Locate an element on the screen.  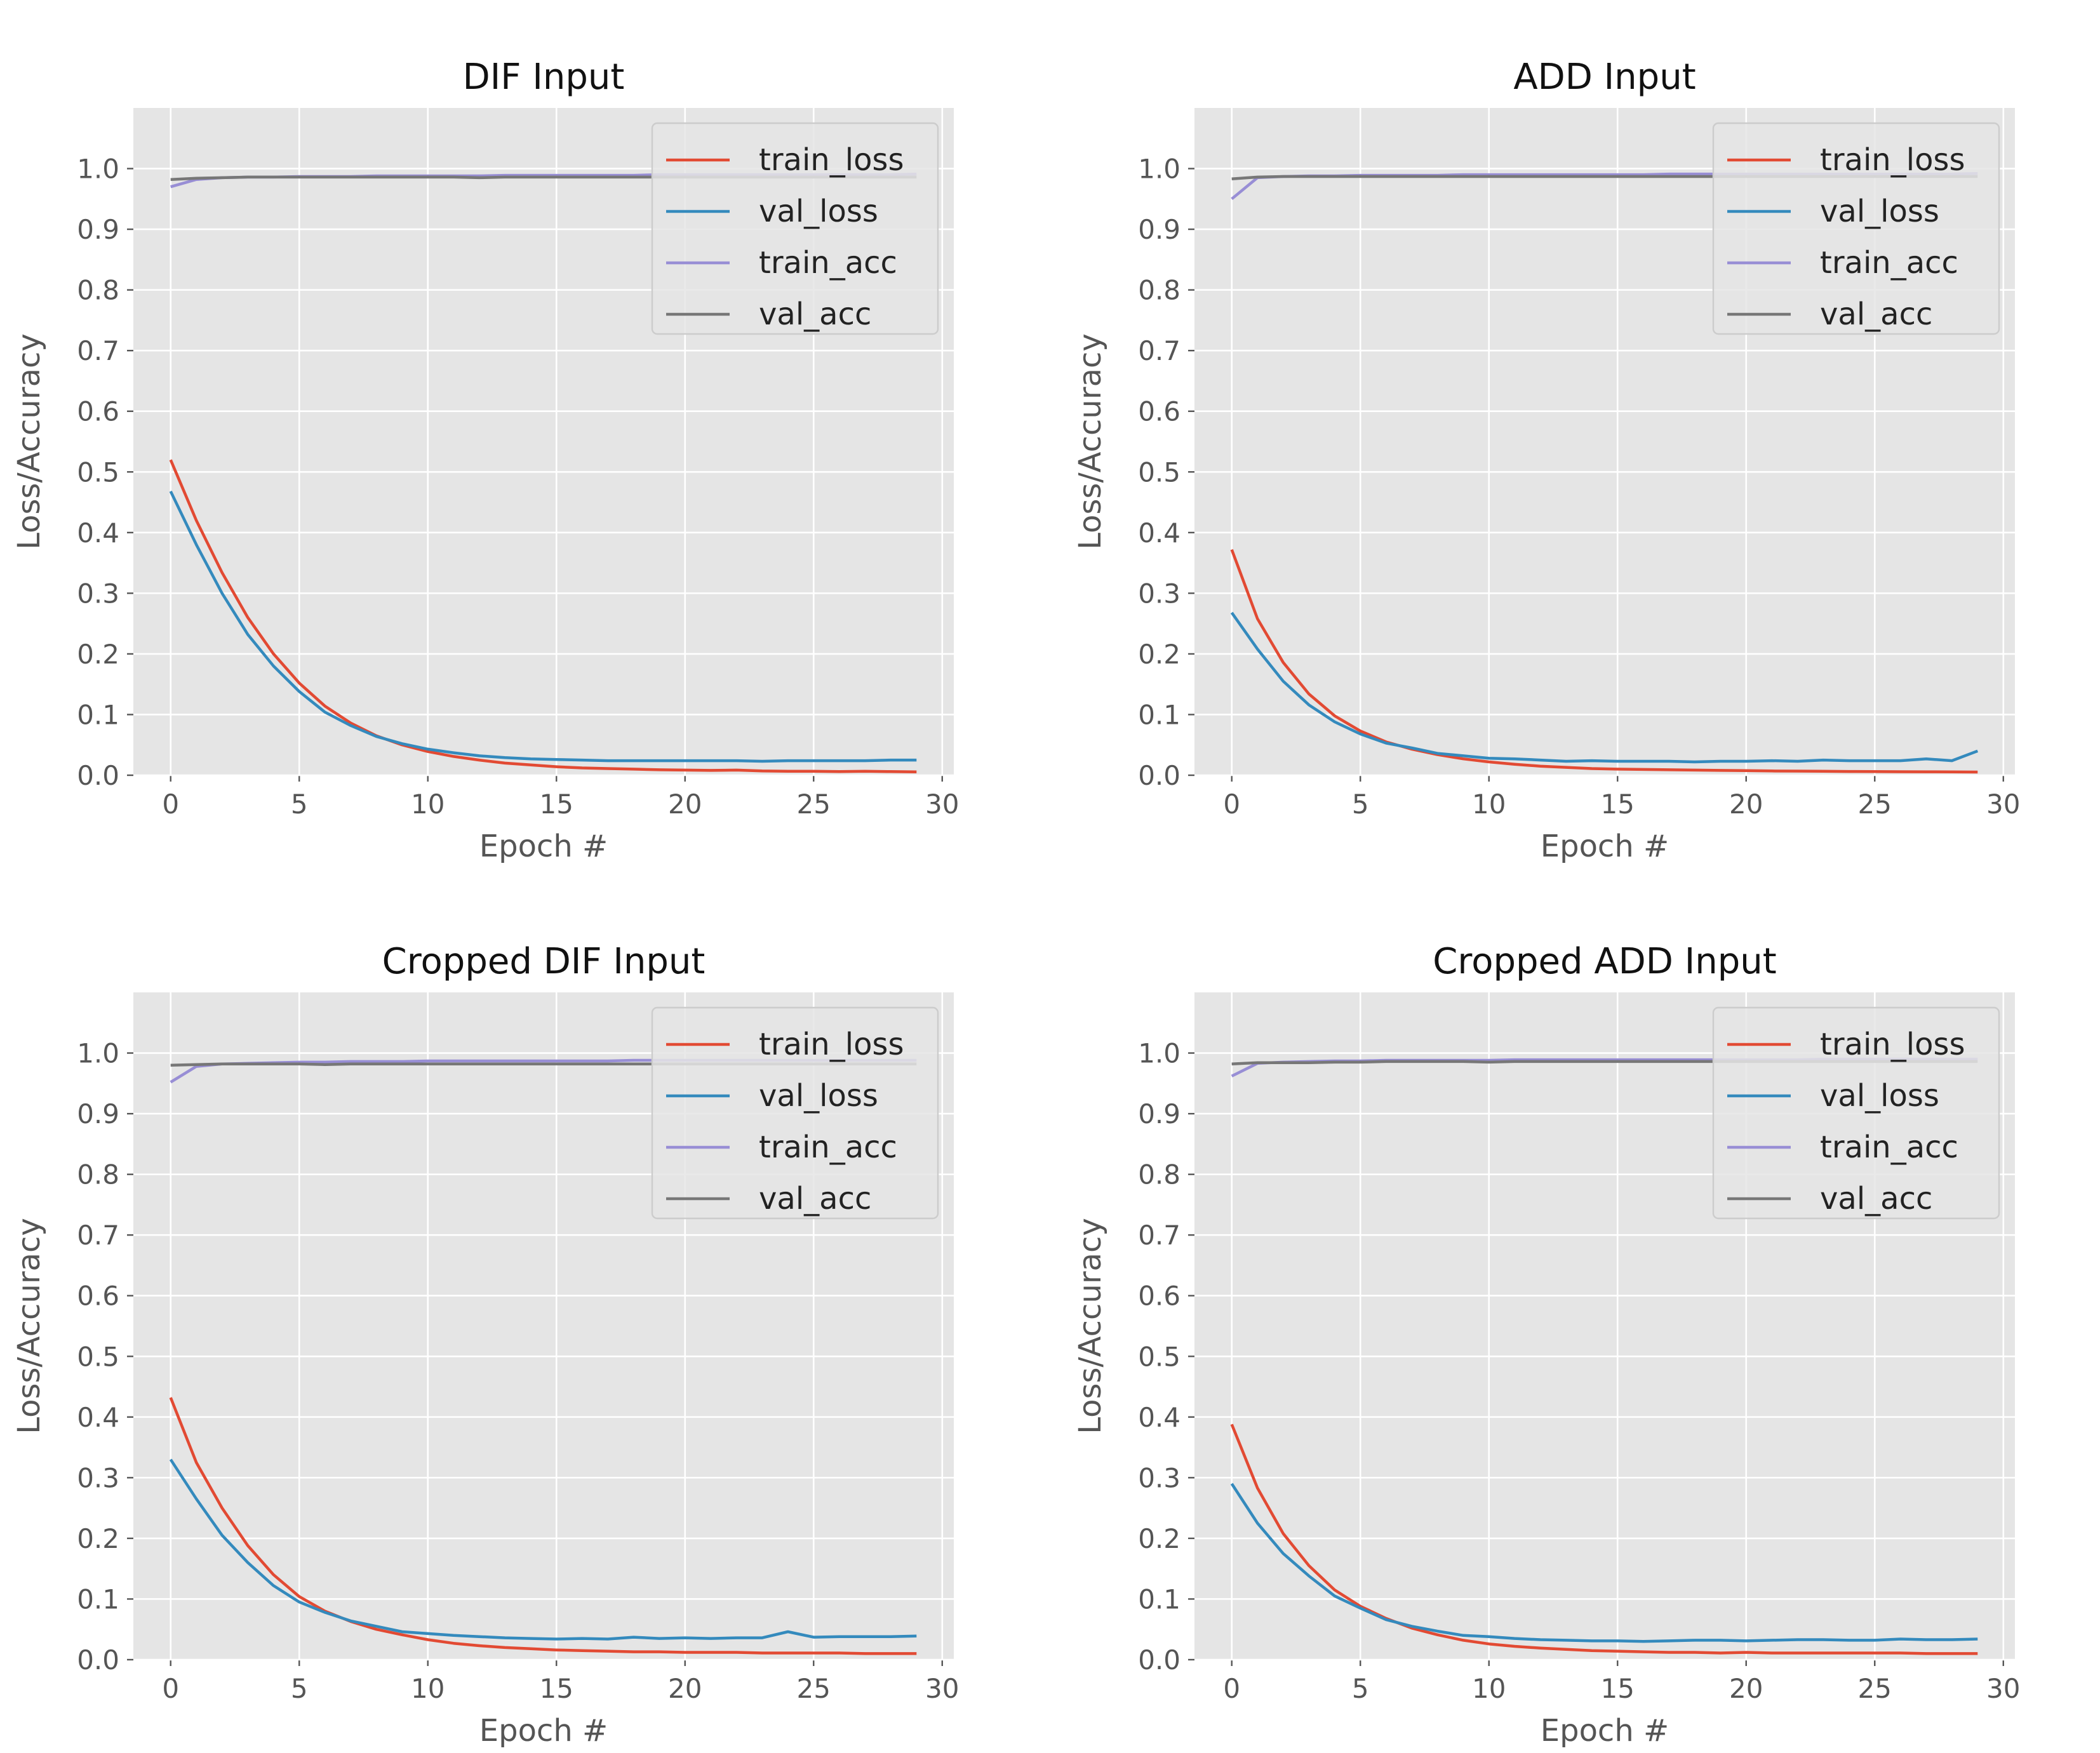
chart-title: DIF Input is located at coordinates (544, 77).